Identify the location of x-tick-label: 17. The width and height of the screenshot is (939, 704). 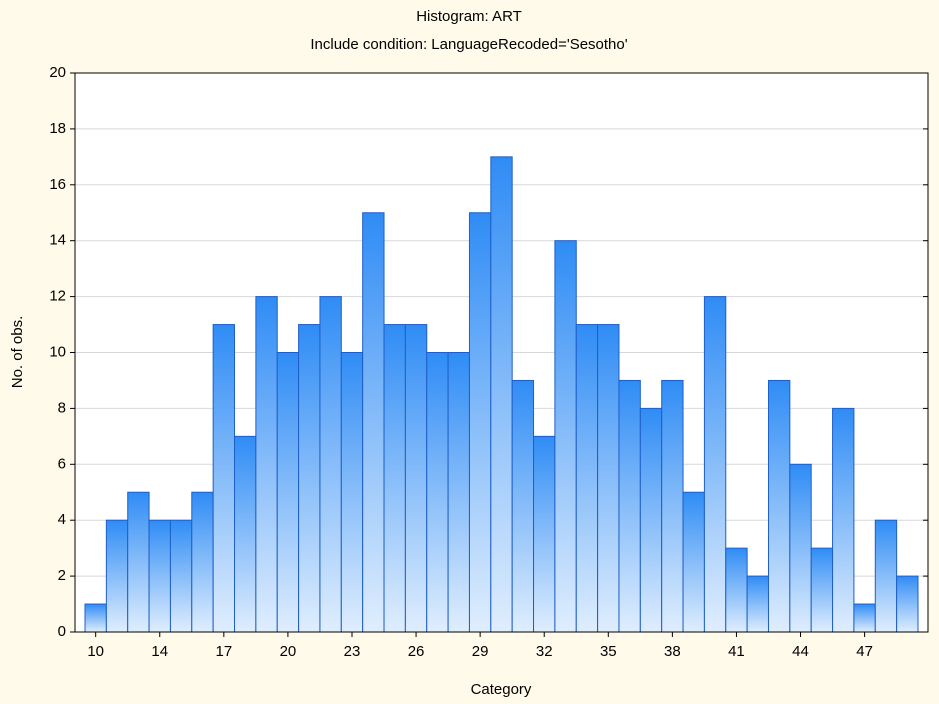
(223, 651).